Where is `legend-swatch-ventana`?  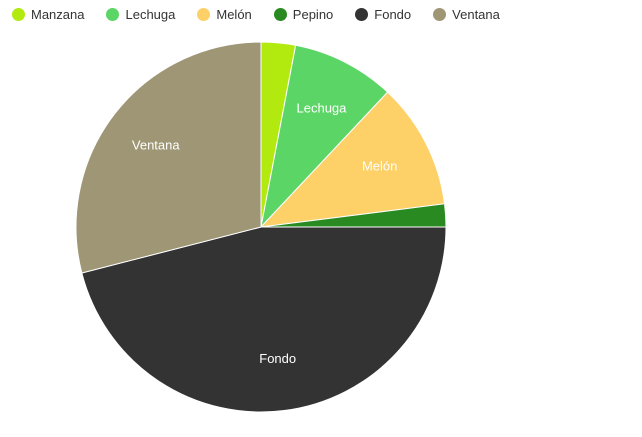 legend-swatch-ventana is located at coordinates (440, 14).